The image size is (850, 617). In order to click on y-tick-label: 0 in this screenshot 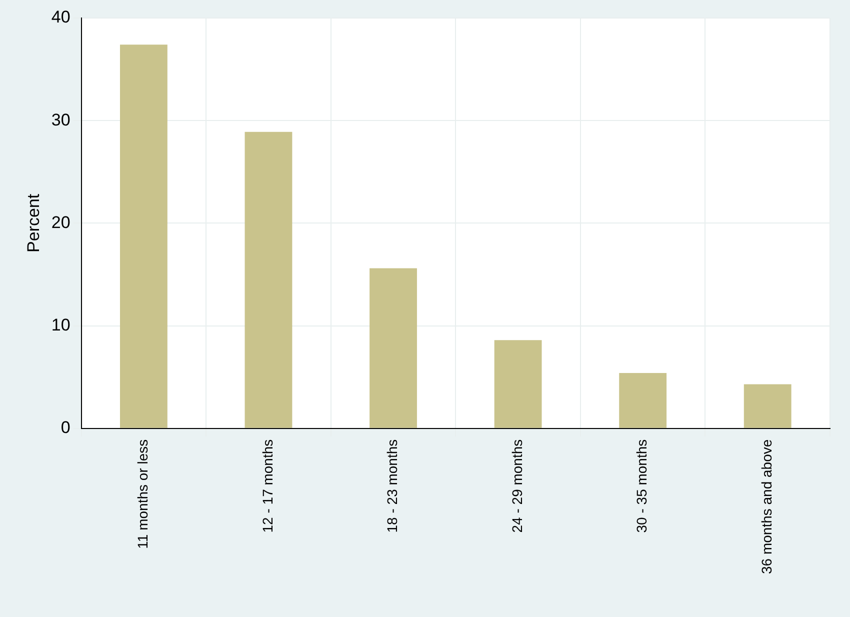, I will do `click(65, 428)`.